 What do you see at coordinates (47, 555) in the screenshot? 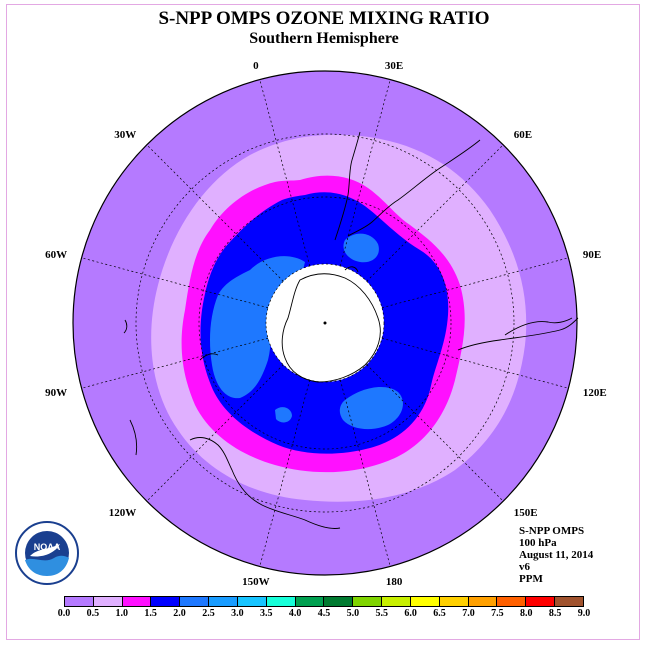
I see `noaa-logo: NOAA` at bounding box center [47, 555].